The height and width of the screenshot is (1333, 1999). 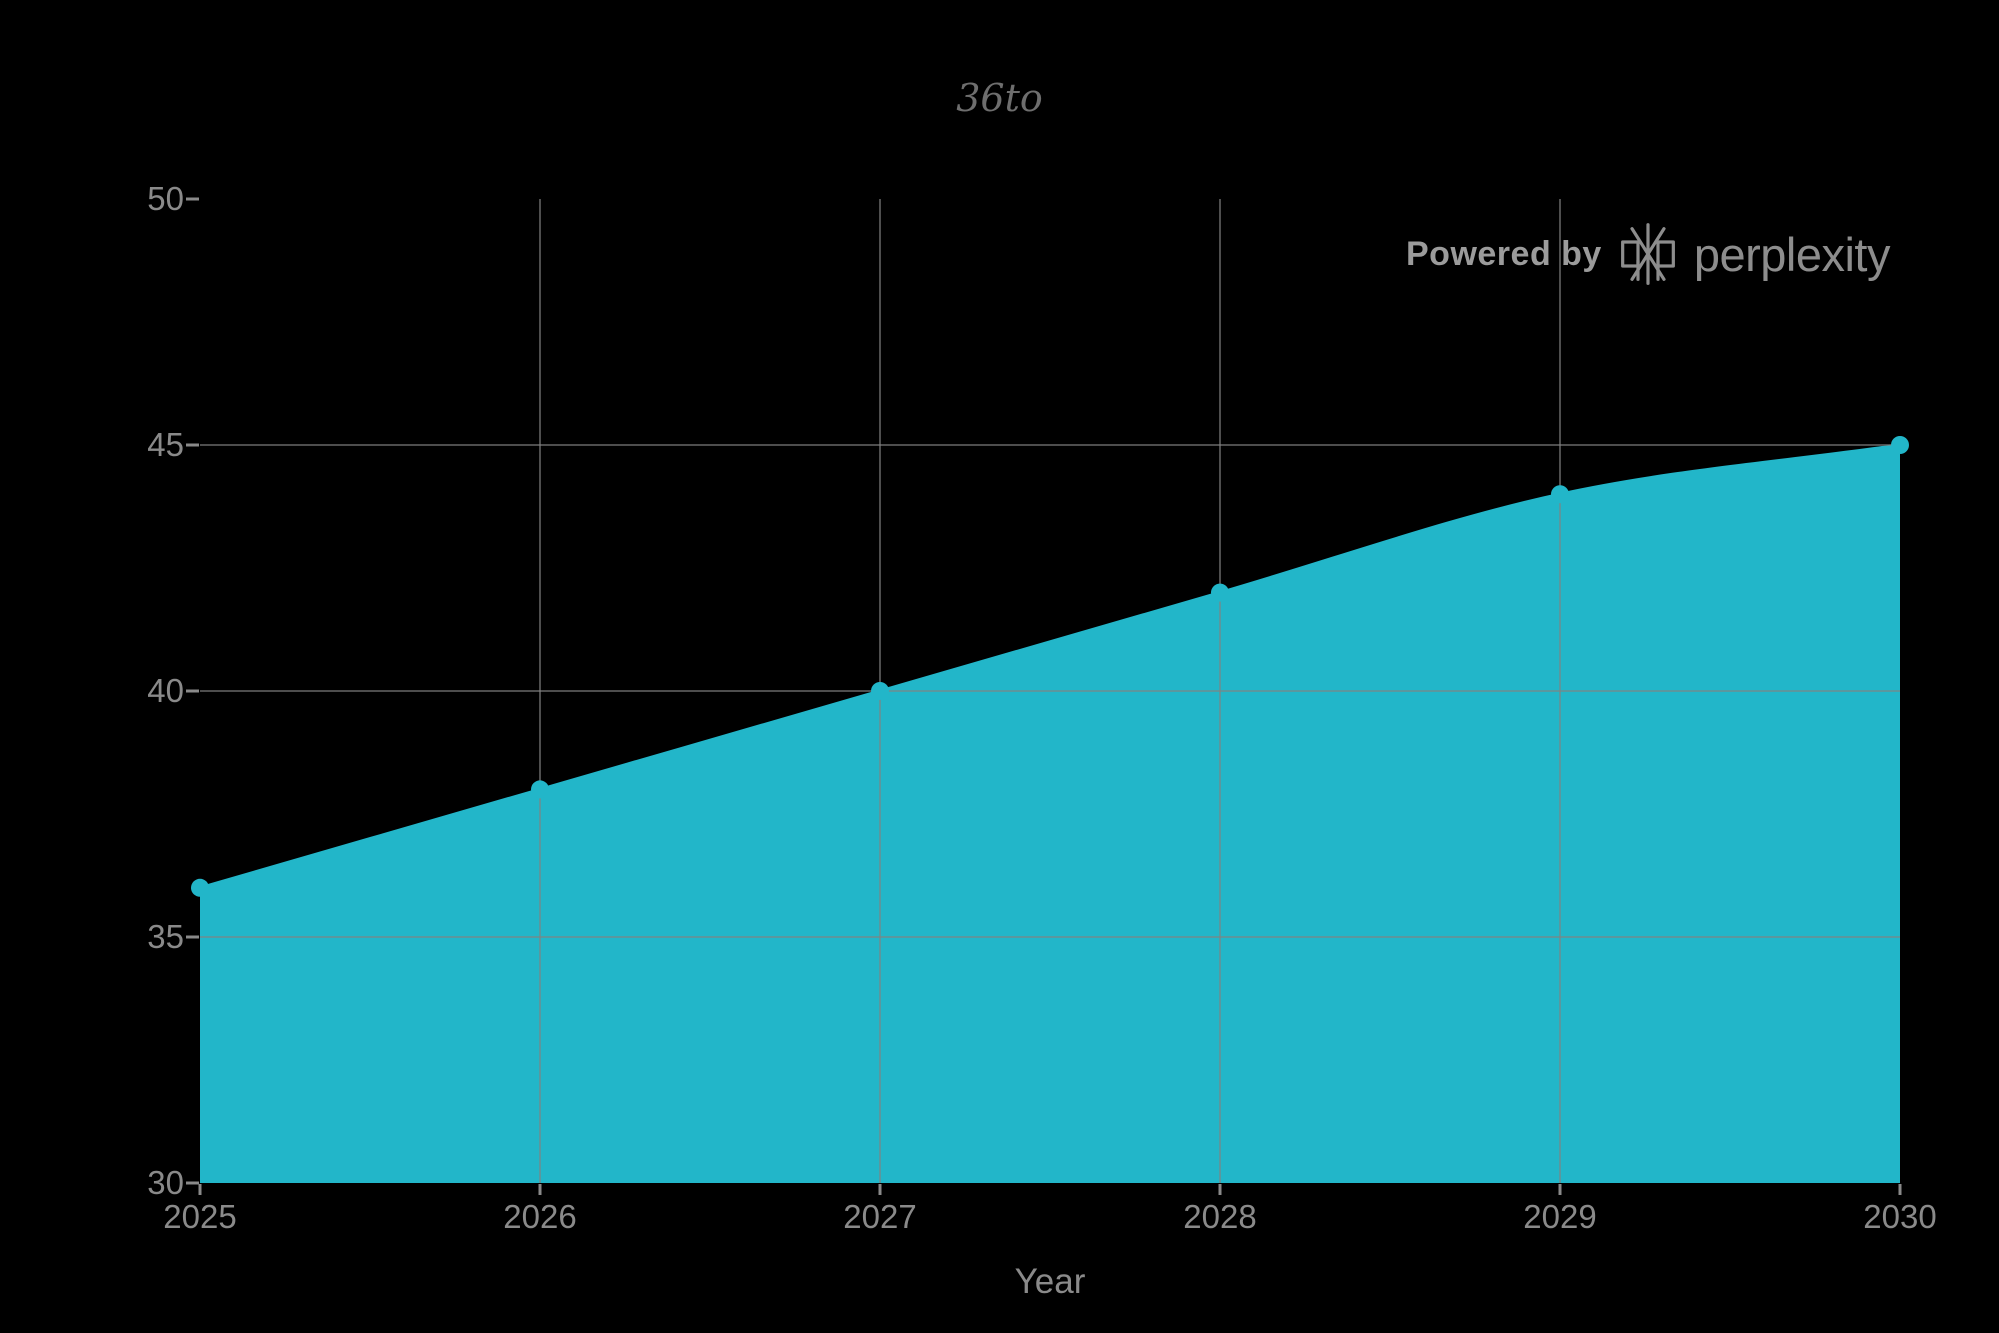 I want to click on x-axis-title: Year, so click(x=1050, y=1281).